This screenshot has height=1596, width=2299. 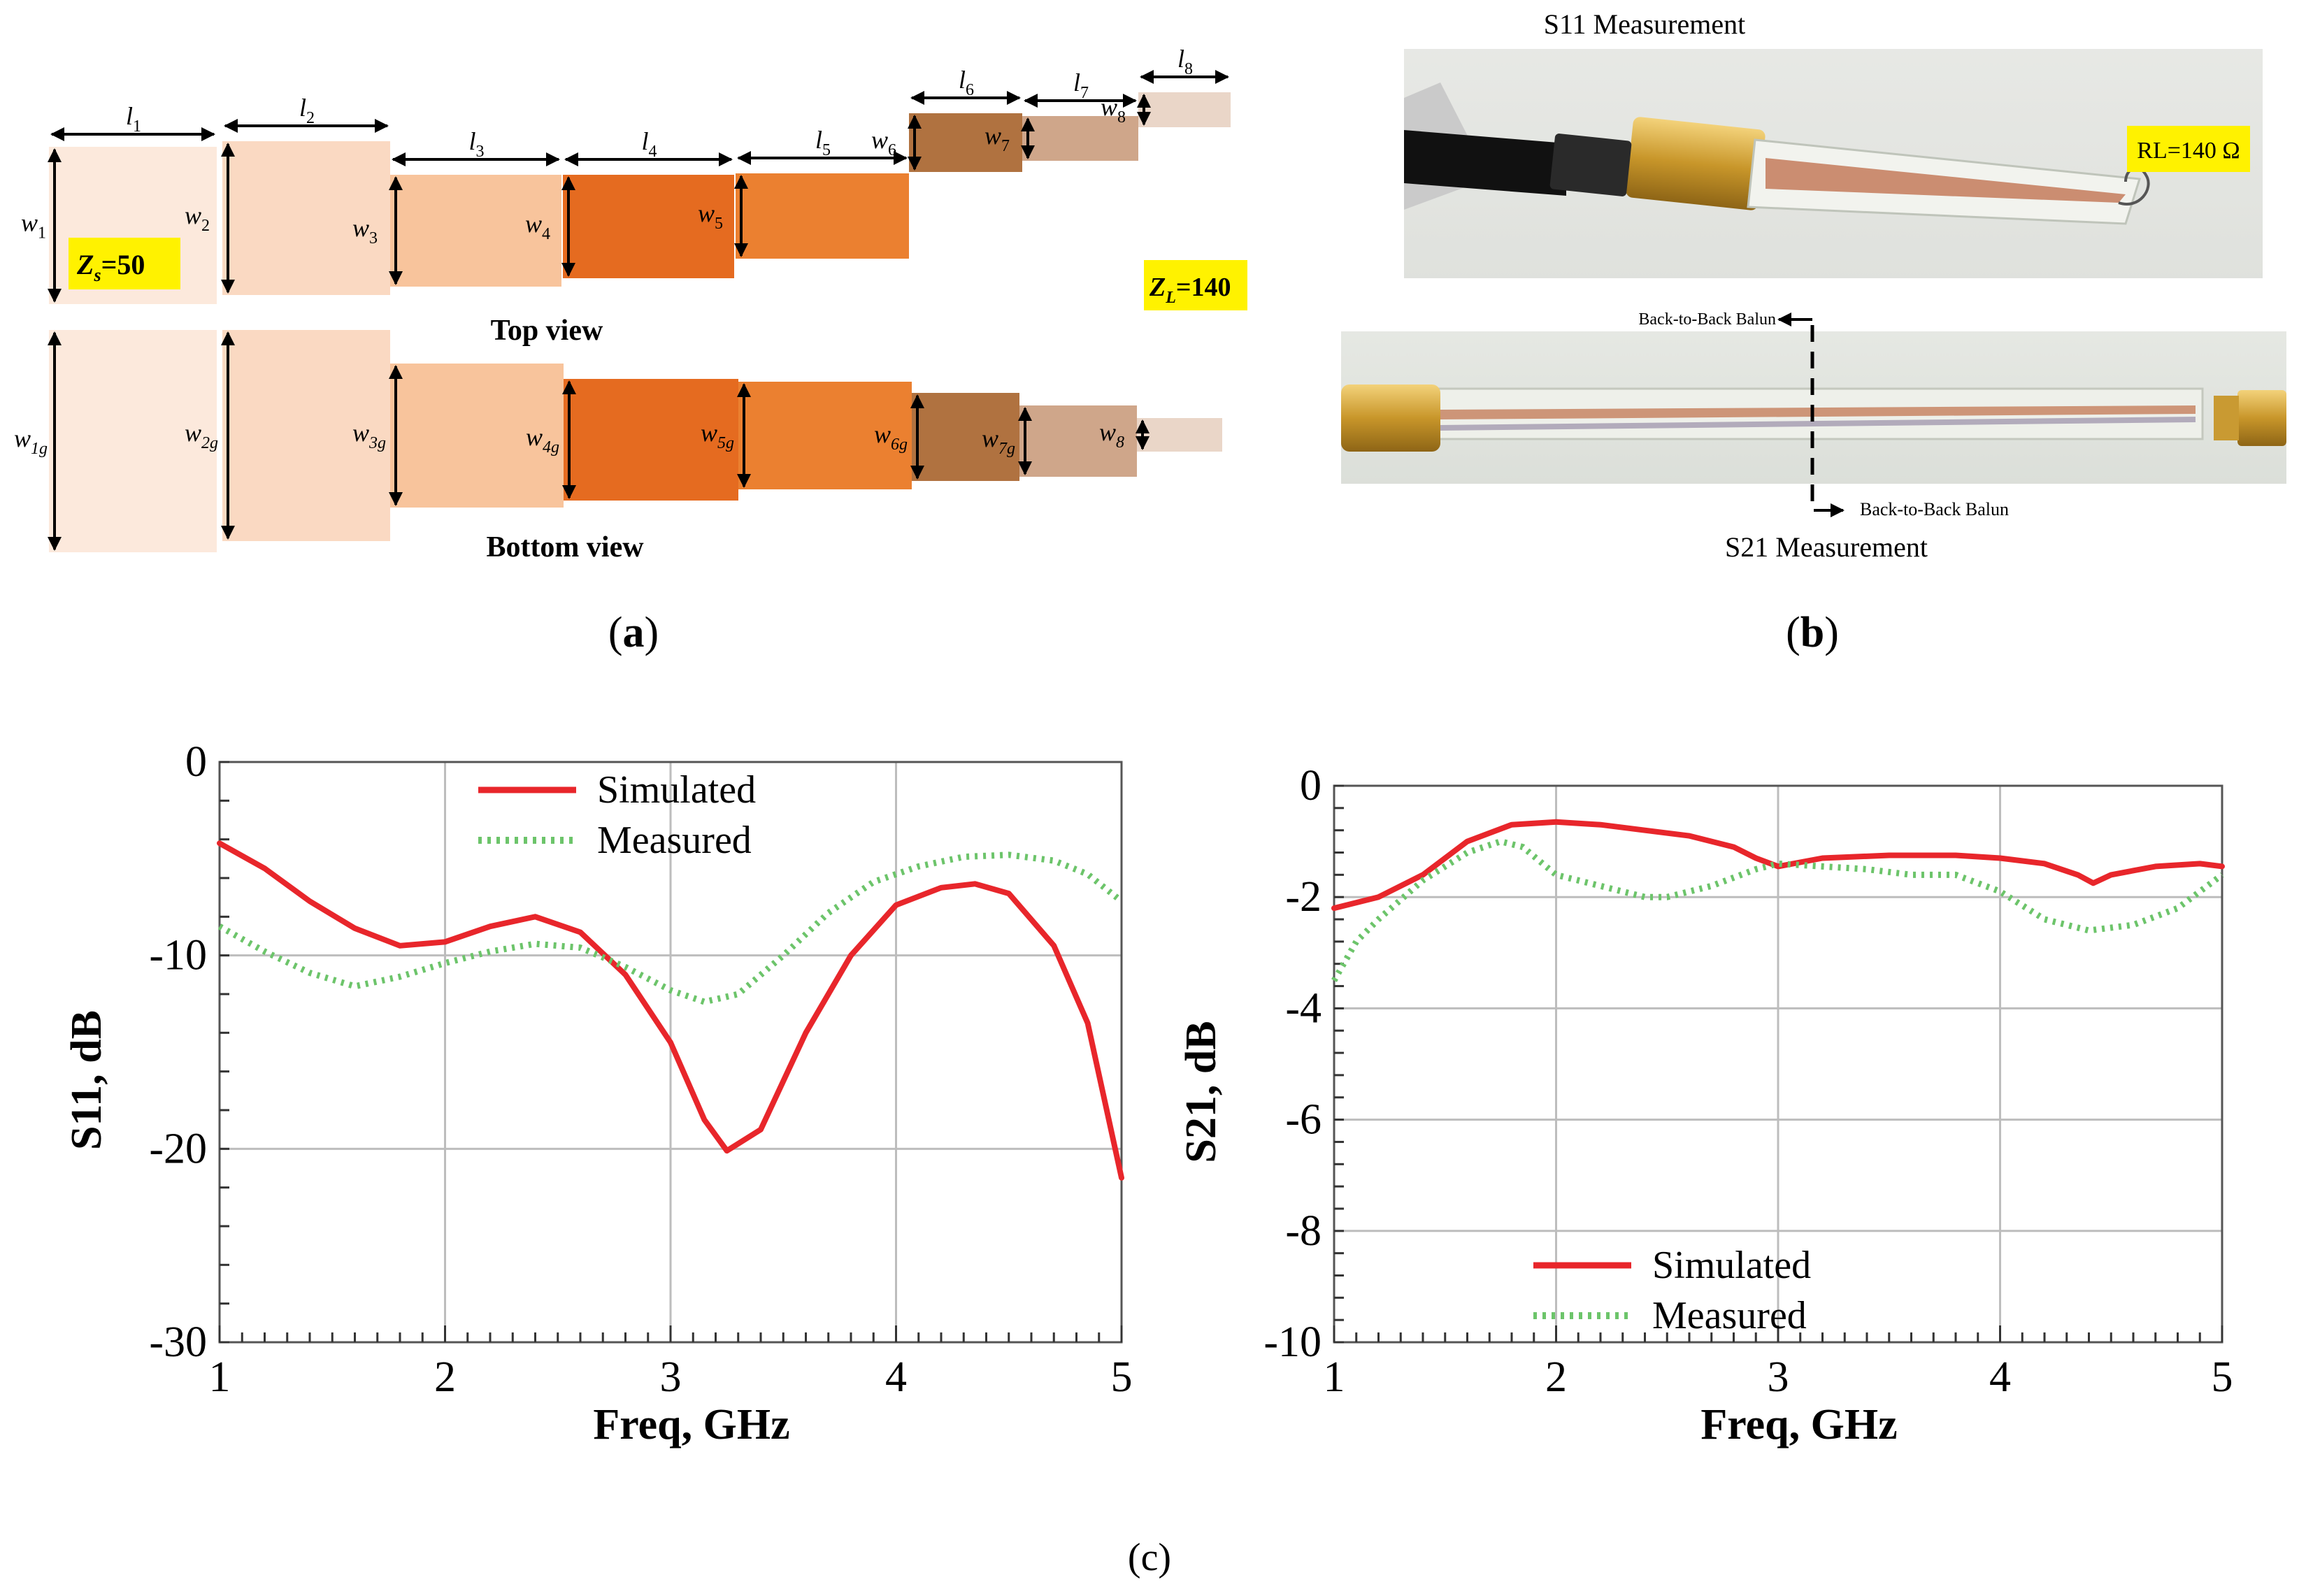 What do you see at coordinates (966, 82) in the screenshot?
I see `length-label-6: l6` at bounding box center [966, 82].